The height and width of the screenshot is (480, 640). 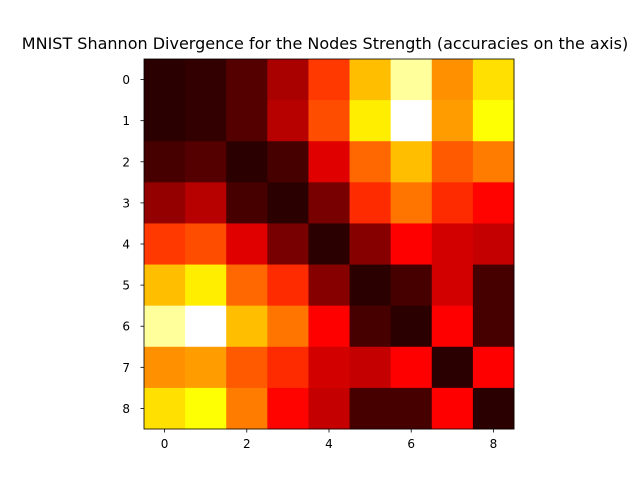 I want to click on y-tick-label-1: 1, so click(x=126, y=121).